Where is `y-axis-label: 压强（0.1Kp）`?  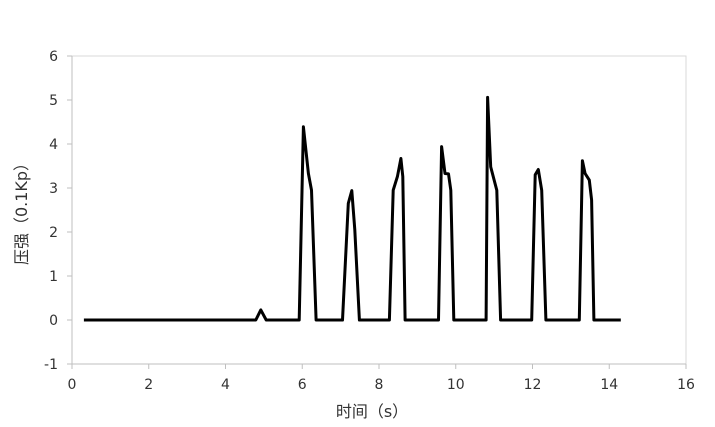 y-axis-label: 压强（0.1Kp） is located at coordinates (21, 210).